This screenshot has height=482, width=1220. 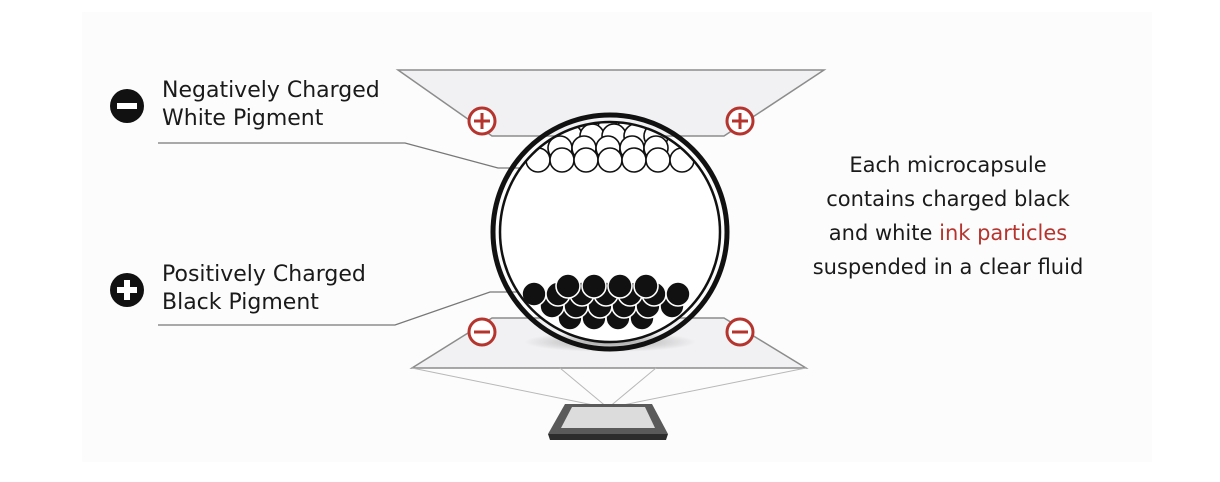 What do you see at coordinates (606, 302) in the screenshot?
I see `black-particles` at bounding box center [606, 302].